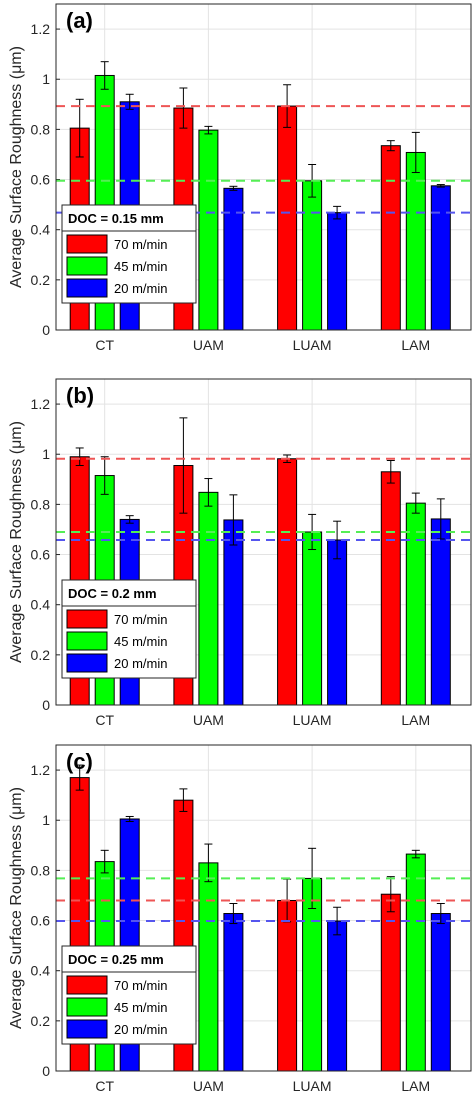 The width and height of the screenshot is (474, 1096). What do you see at coordinates (116, 218) in the screenshot?
I see `legend-title: DOC = 0.15 mm` at bounding box center [116, 218].